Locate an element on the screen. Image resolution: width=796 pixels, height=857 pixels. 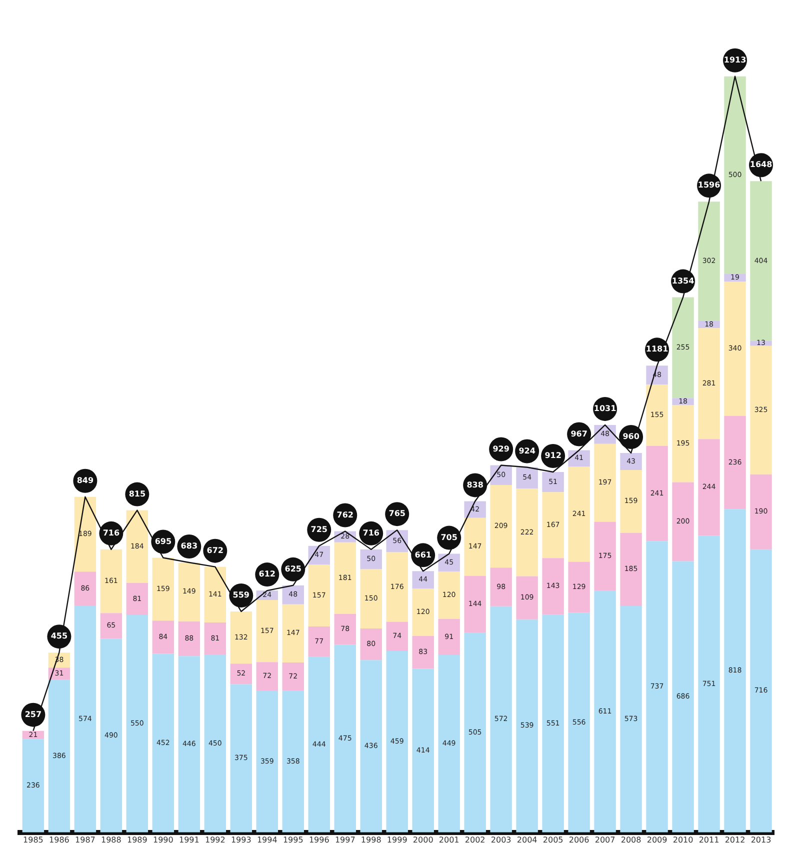
x-tick-label: 2013 is located at coordinates (761, 839).